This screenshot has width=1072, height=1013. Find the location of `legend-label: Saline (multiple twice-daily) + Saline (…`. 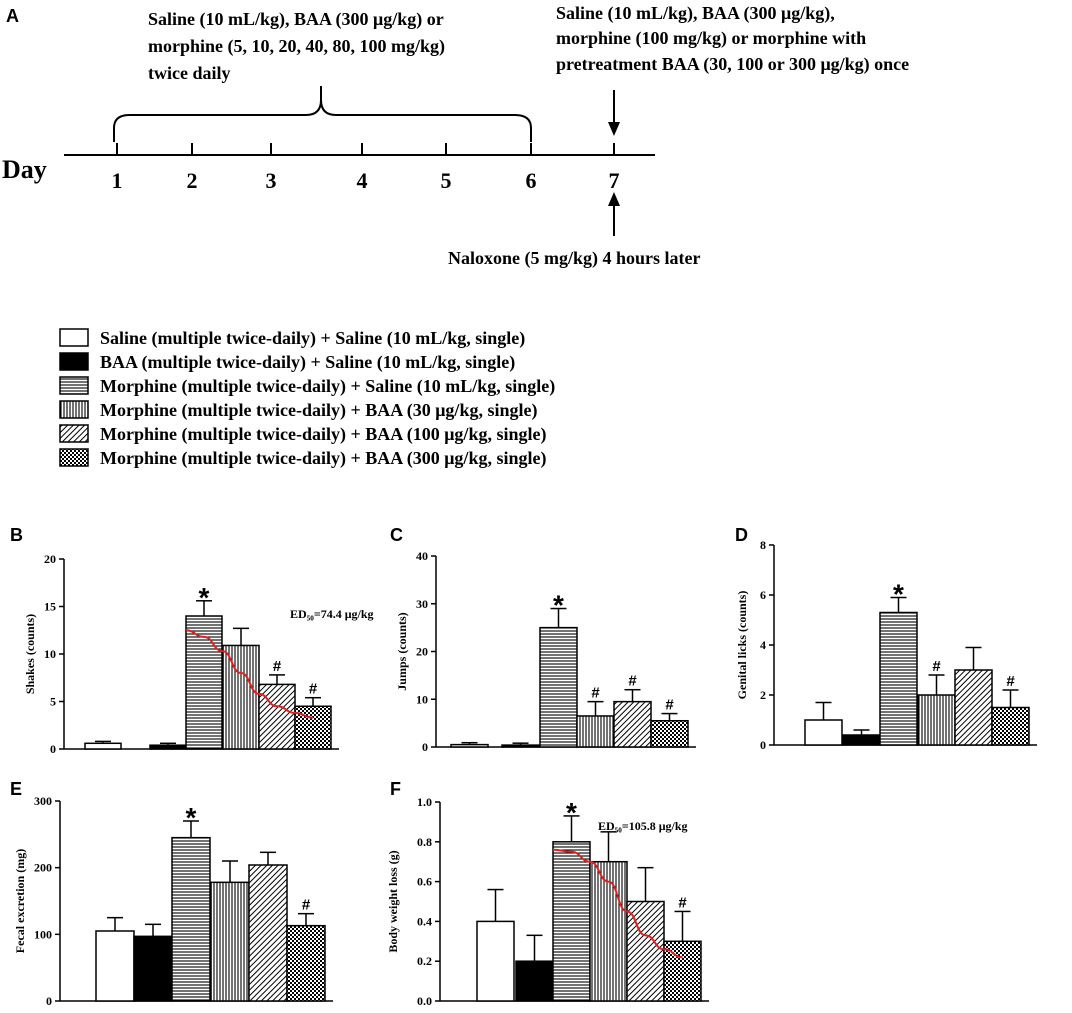

legend-label: Saline (multiple twice-daily) + Saline (… is located at coordinates (312, 338).